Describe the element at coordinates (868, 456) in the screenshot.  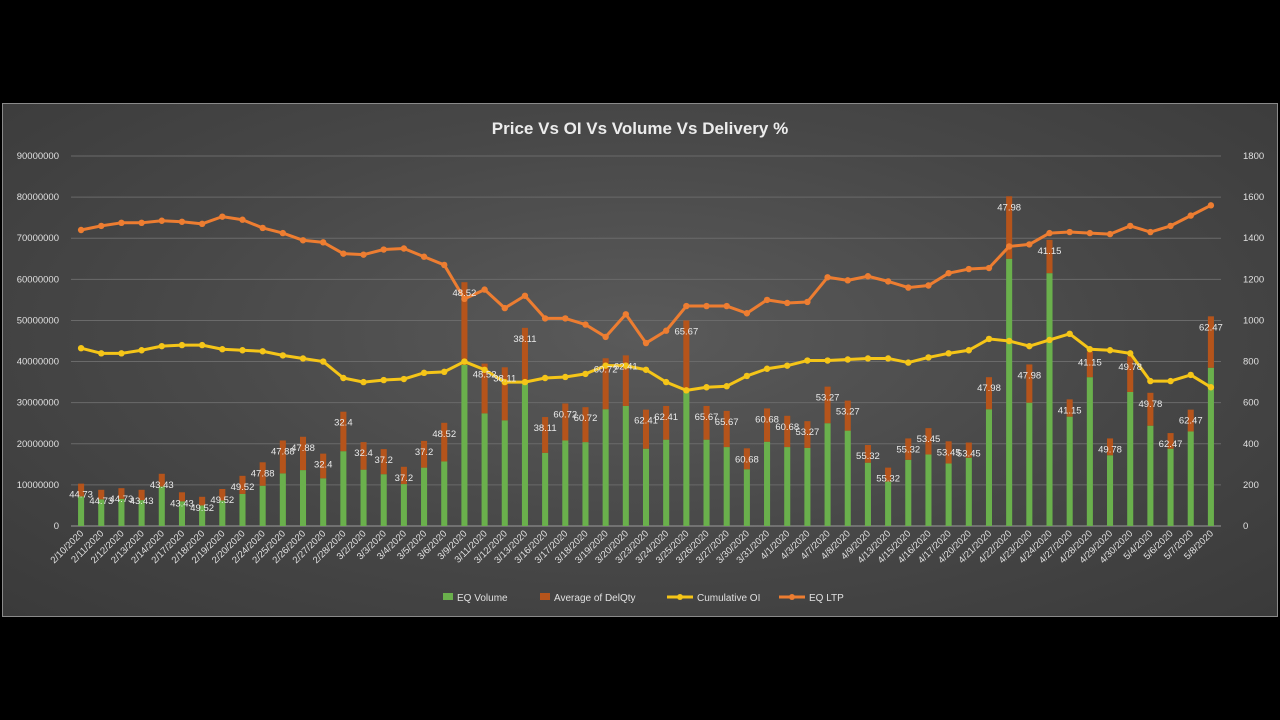
I see `data-label: 55.32` at that location.